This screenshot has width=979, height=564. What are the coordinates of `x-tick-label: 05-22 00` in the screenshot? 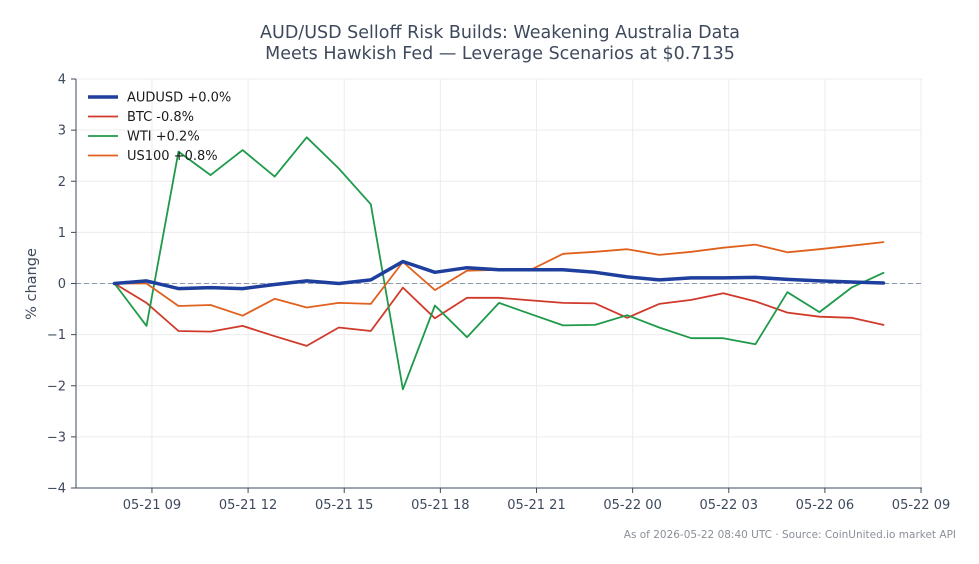 It's located at (632, 505).